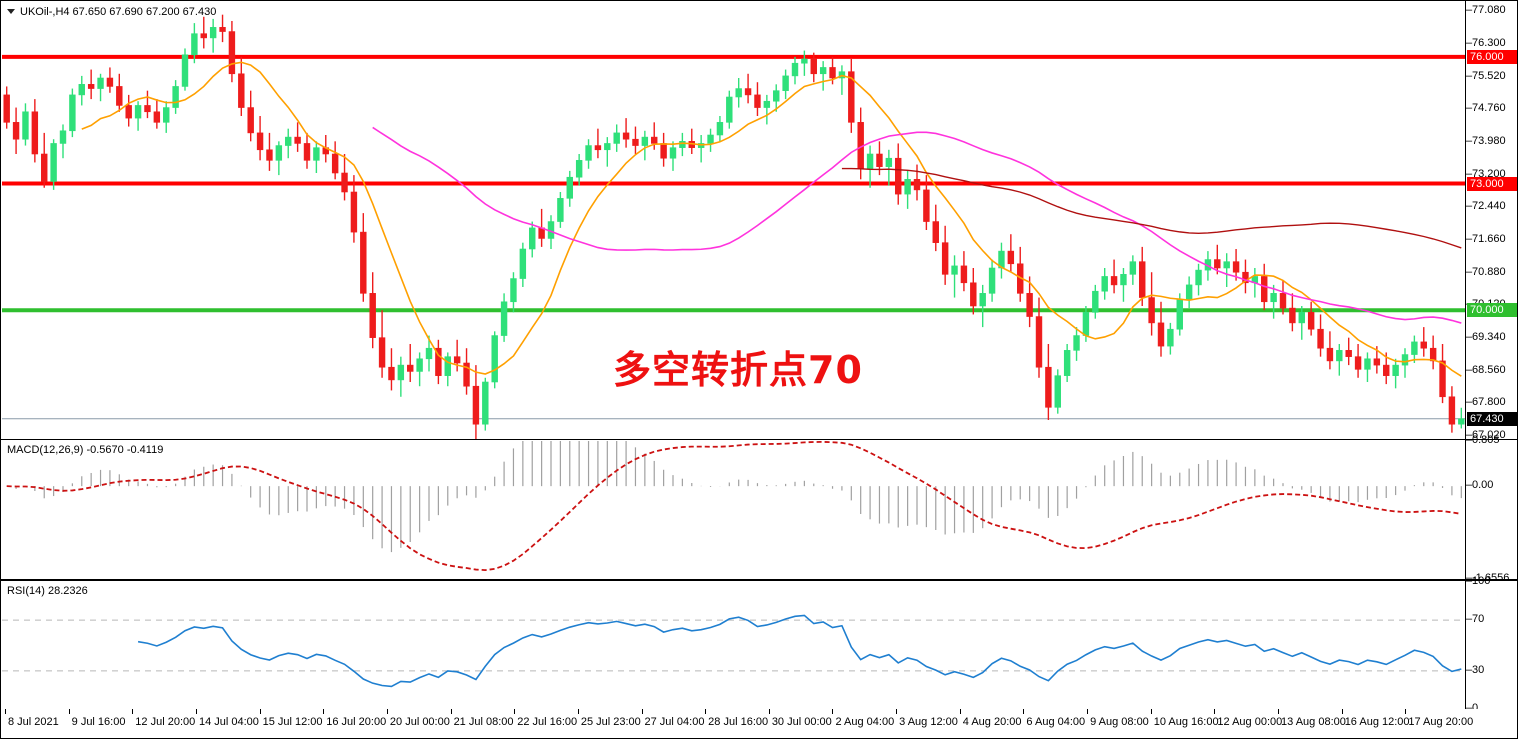 This screenshot has height=739, width=1518. What do you see at coordinates (1489, 141) in the screenshot?
I see `price-tick-label: 73.980` at bounding box center [1489, 141].